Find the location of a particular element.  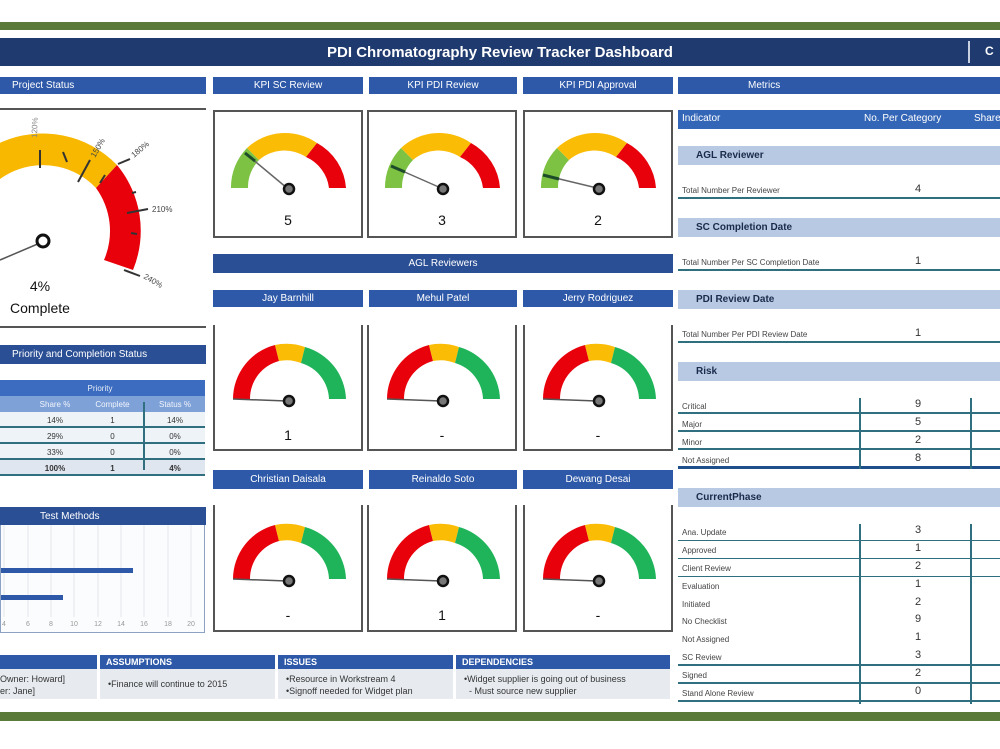

kpi-gauge-icon is located at coordinates (598, 164).